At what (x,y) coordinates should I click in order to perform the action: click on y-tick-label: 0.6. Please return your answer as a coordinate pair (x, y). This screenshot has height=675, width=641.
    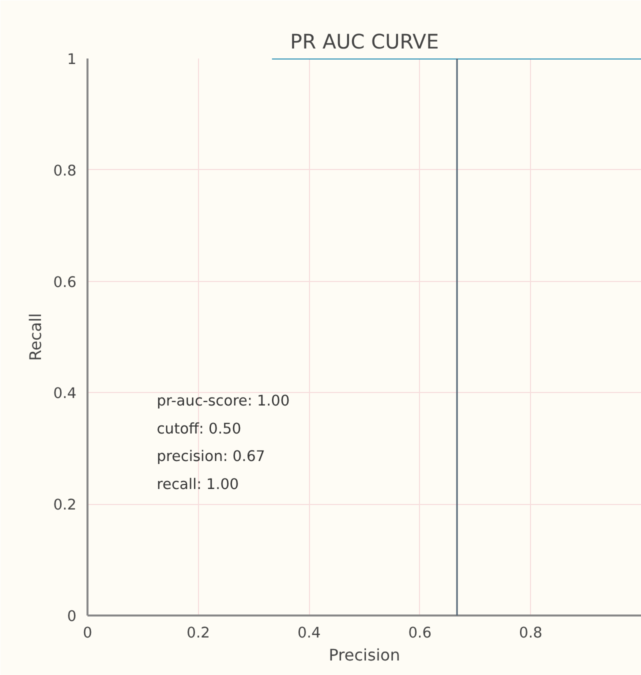
    Looking at the image, I should click on (65, 282).